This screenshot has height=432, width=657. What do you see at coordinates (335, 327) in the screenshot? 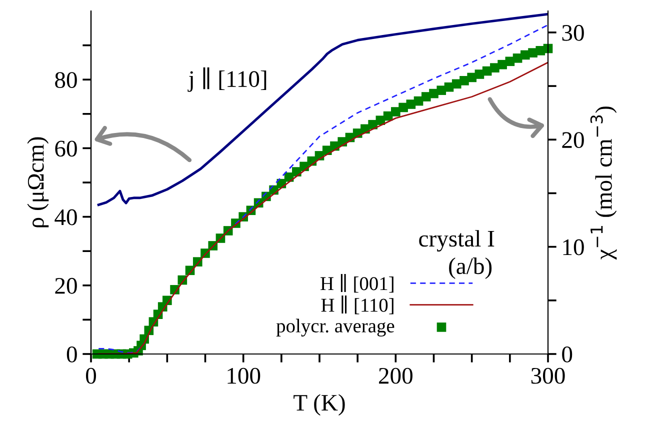
I see `legend-label: polycr. average` at bounding box center [335, 327].